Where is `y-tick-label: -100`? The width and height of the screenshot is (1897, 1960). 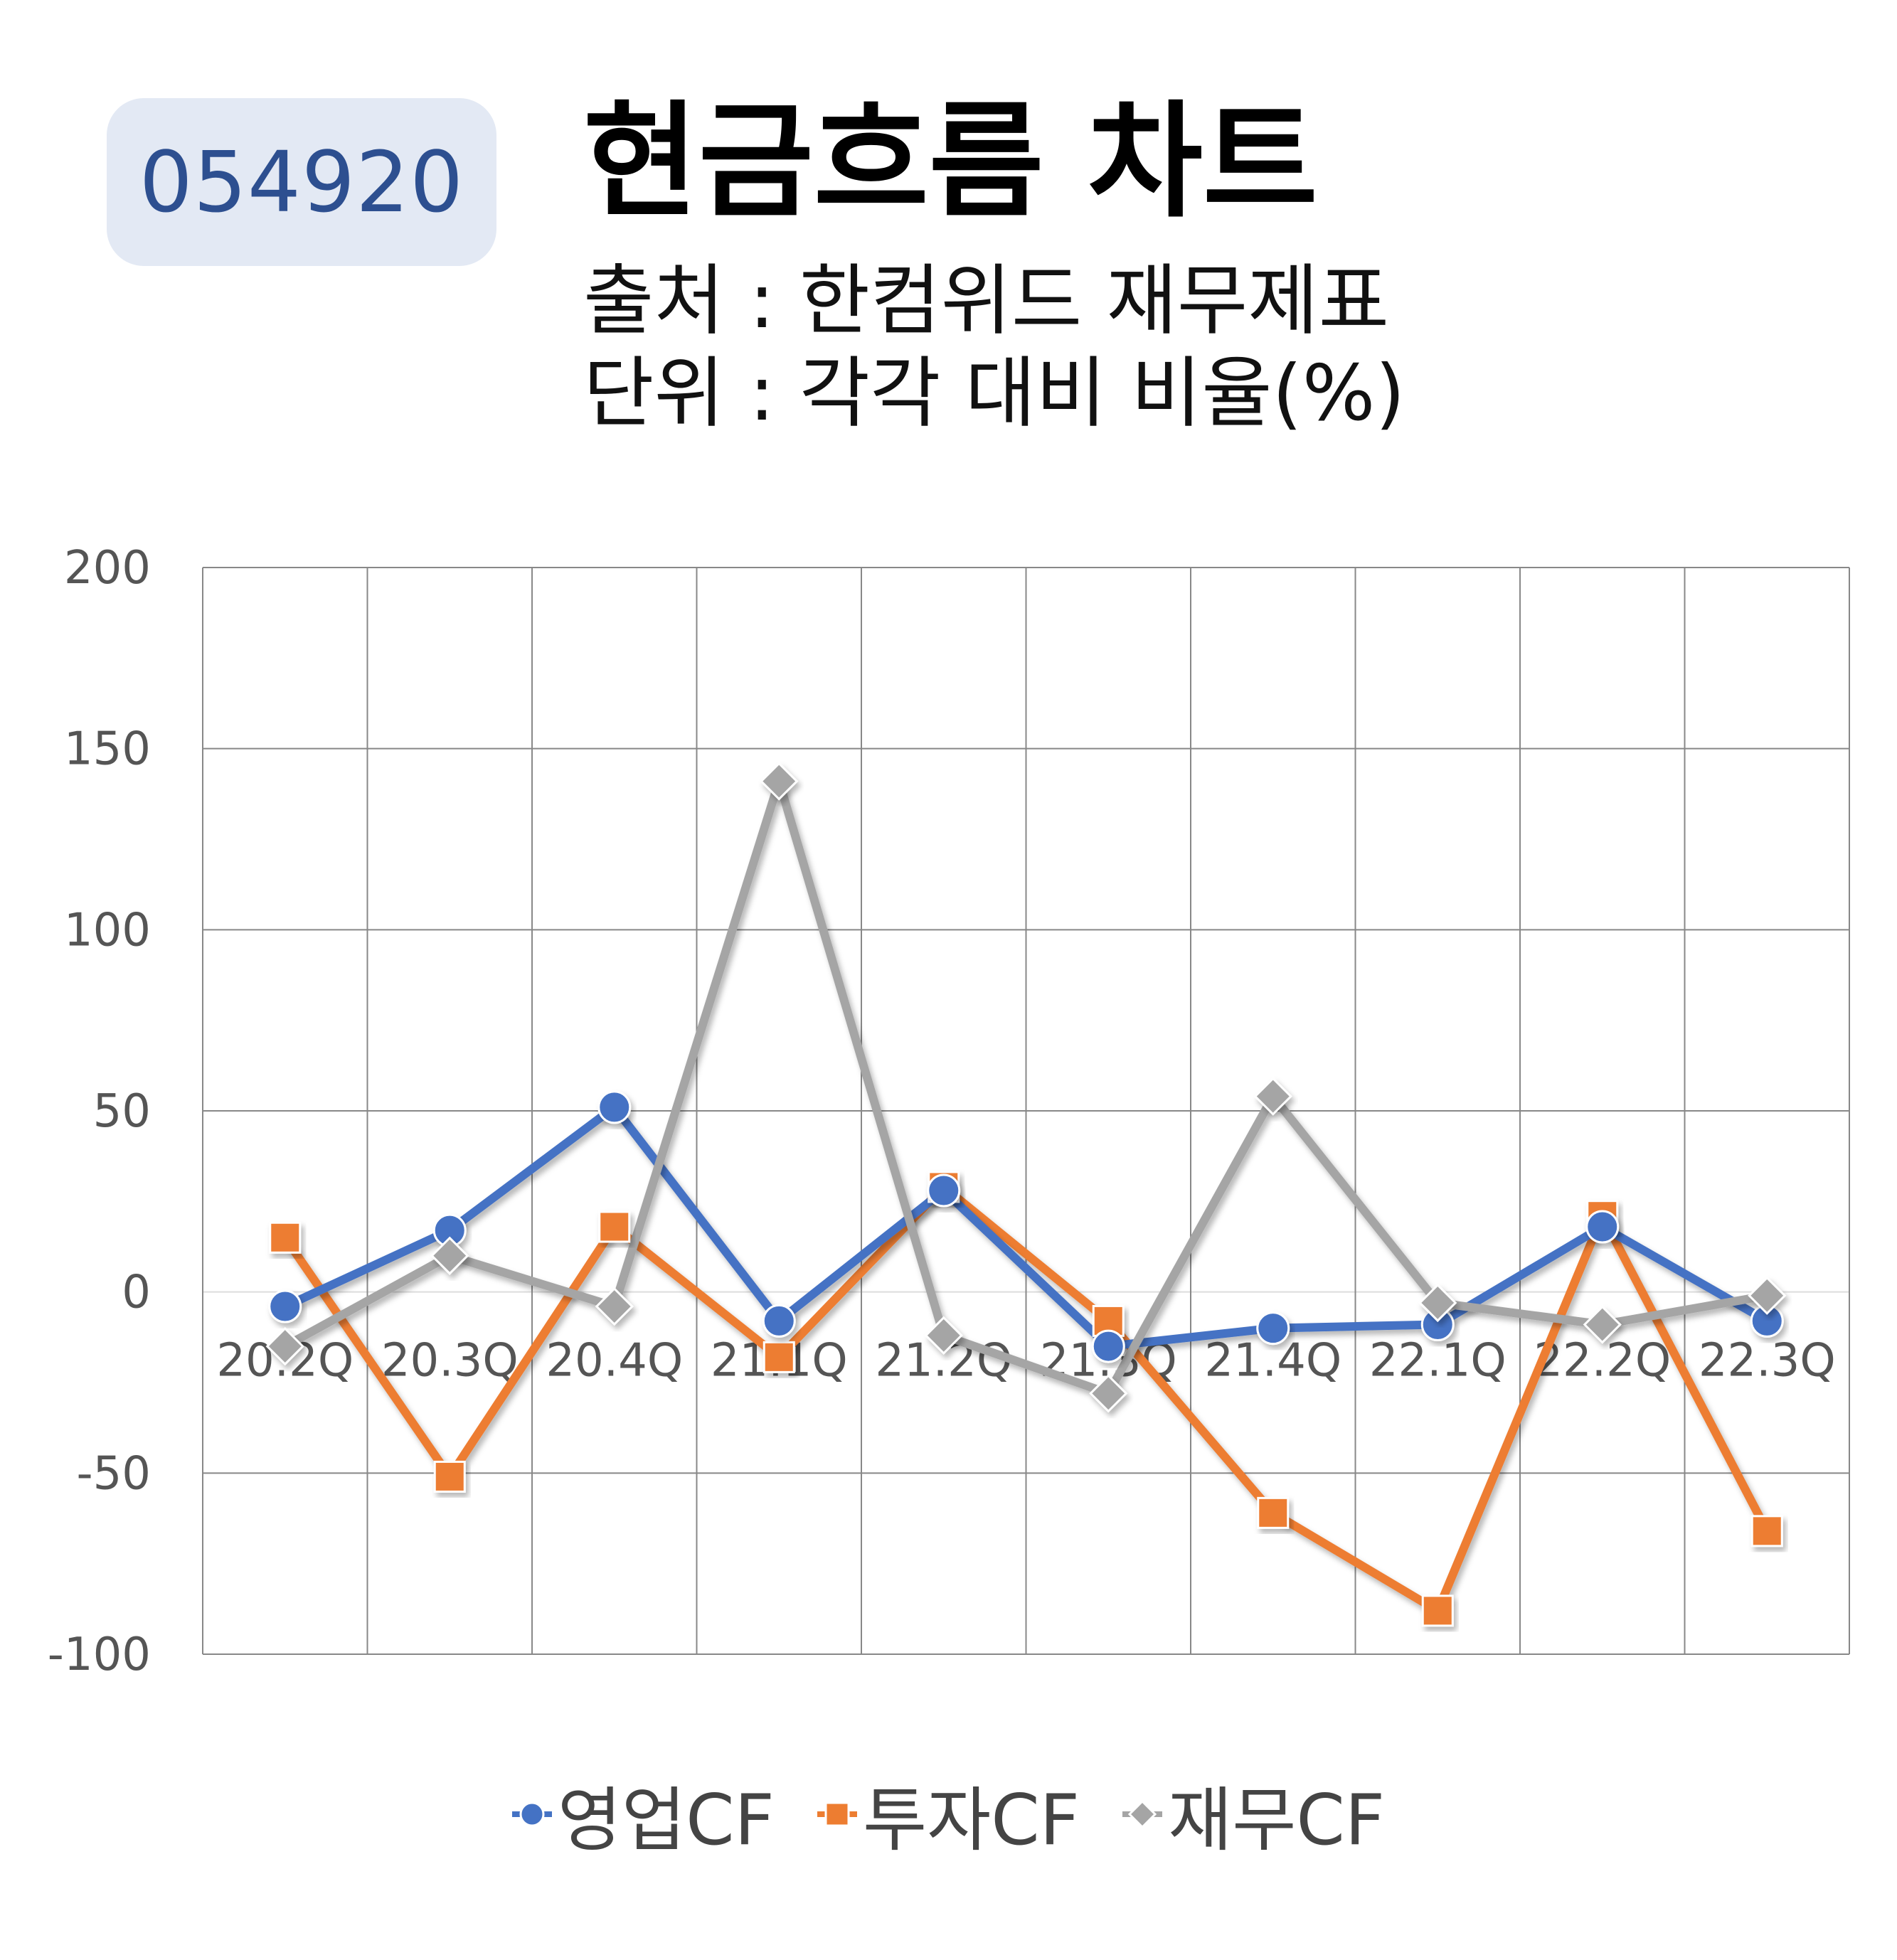
y-tick-label: -100 is located at coordinates (100, 1655).